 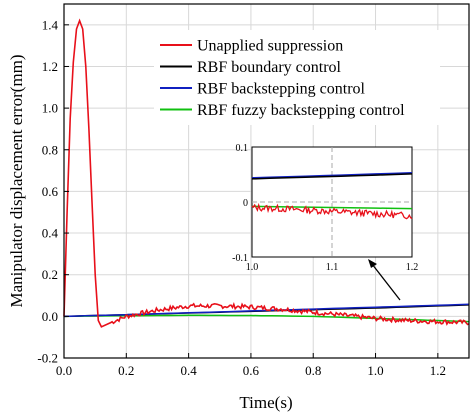 What do you see at coordinates (240, 258) in the screenshot?
I see `inset-y-tick-label: -0.1` at bounding box center [240, 258].